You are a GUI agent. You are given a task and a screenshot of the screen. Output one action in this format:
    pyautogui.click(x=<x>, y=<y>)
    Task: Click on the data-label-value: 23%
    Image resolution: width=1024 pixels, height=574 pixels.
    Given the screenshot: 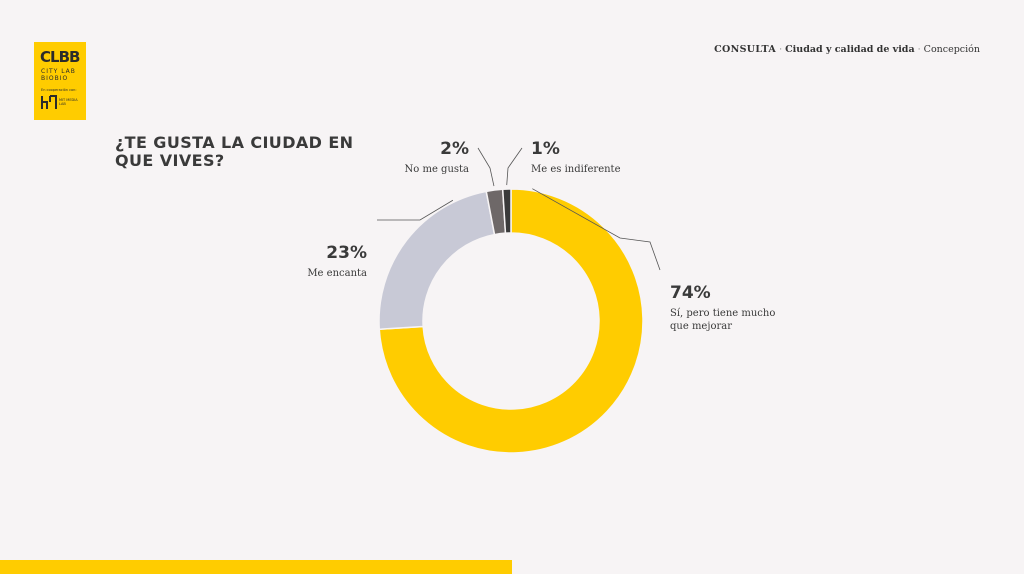 What is the action you would take?
    pyautogui.click(x=346, y=253)
    